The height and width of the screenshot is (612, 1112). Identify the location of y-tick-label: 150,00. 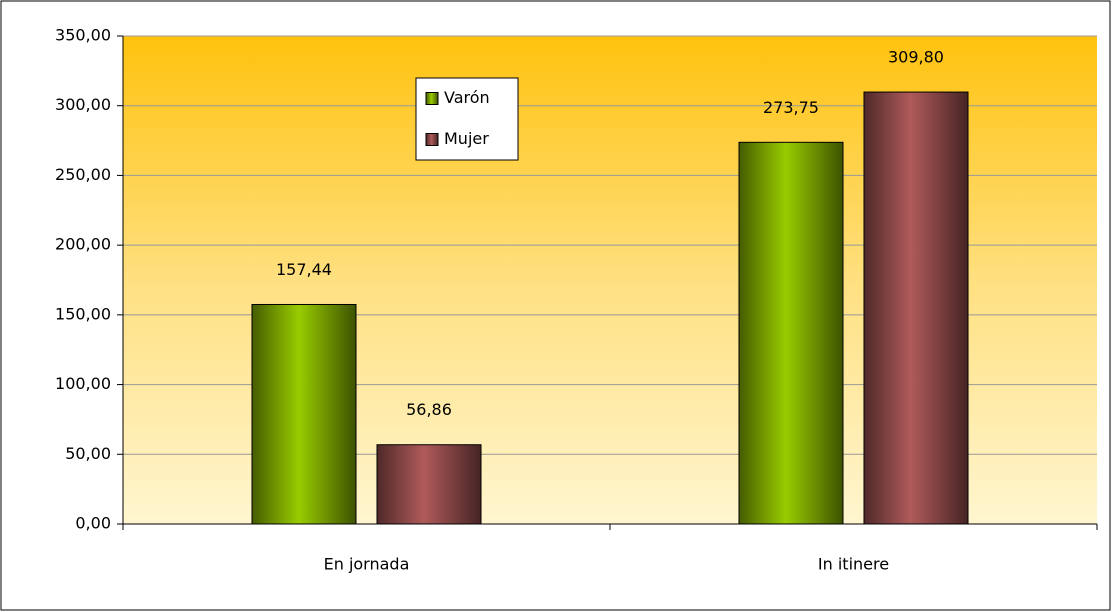
(83, 313).